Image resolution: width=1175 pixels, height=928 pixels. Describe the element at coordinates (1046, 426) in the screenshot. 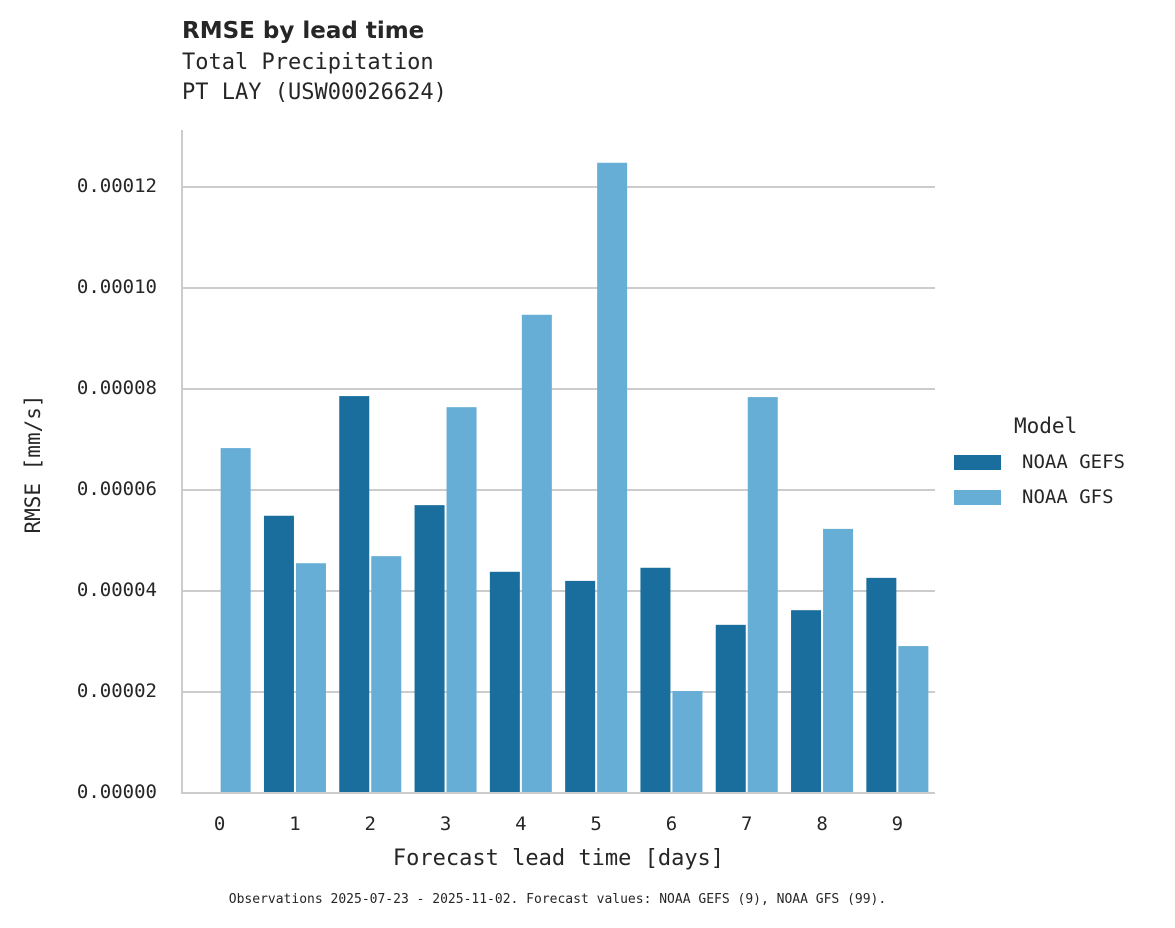

I see `legend-title: Model` at that location.